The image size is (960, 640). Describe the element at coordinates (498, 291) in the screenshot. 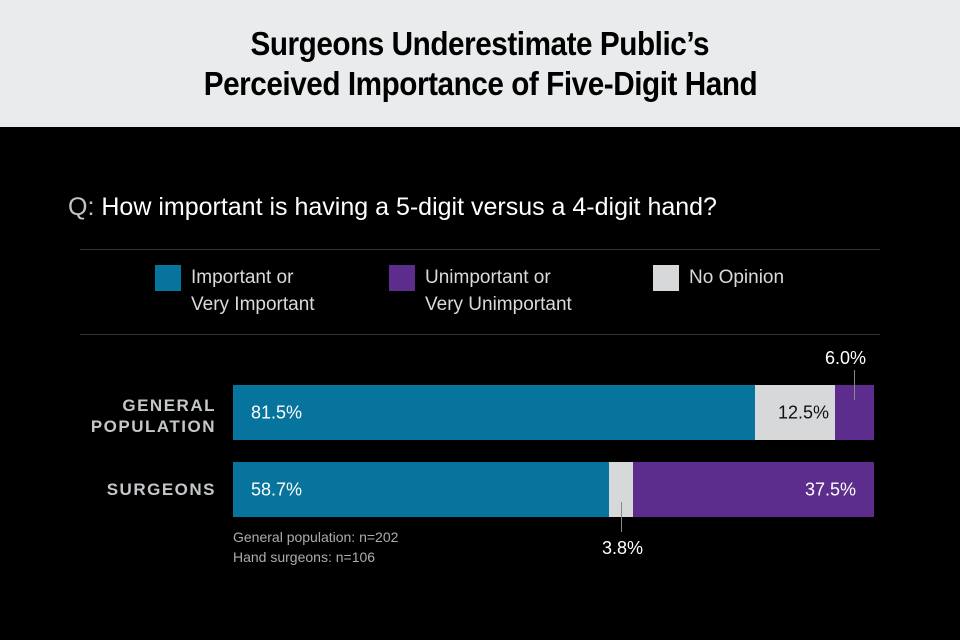

I see `legend-label: Unimportant or Very Unimportant` at that location.